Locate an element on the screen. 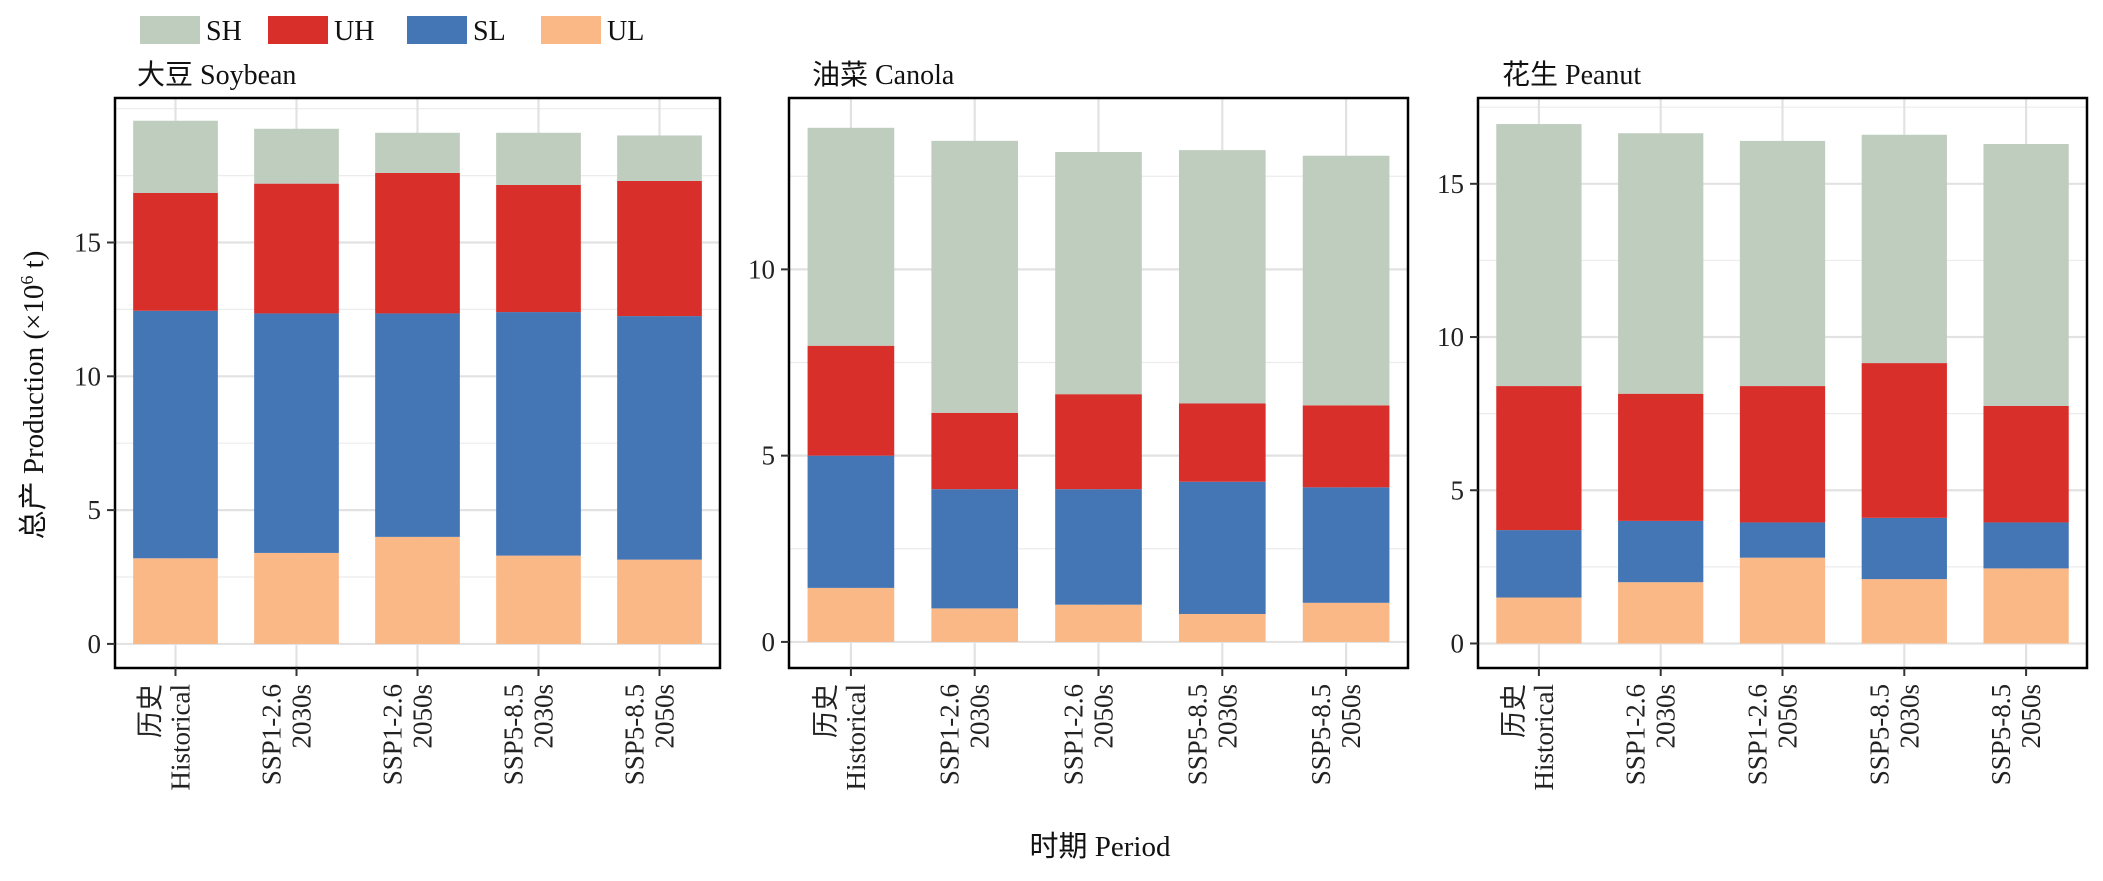 This screenshot has height=881, width=2103. y-axis-label-main: 总产 Production (×10 is located at coordinates (33, 412).